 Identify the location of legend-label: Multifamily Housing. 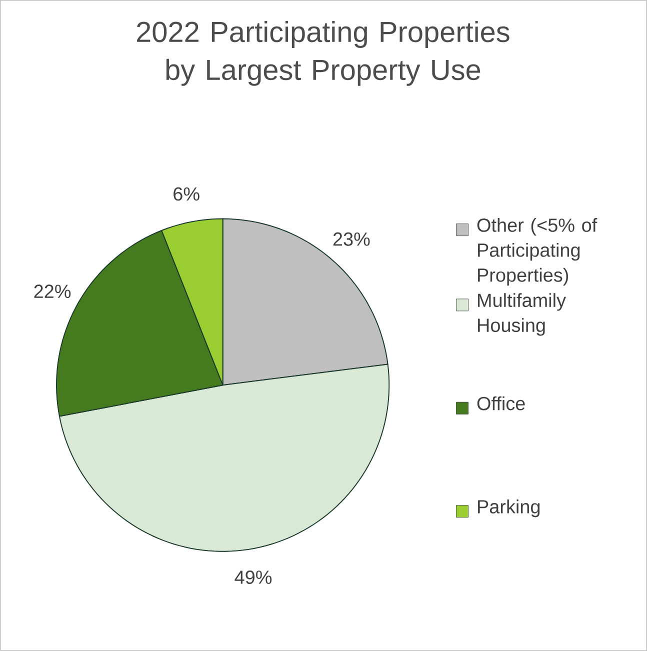
(522, 314).